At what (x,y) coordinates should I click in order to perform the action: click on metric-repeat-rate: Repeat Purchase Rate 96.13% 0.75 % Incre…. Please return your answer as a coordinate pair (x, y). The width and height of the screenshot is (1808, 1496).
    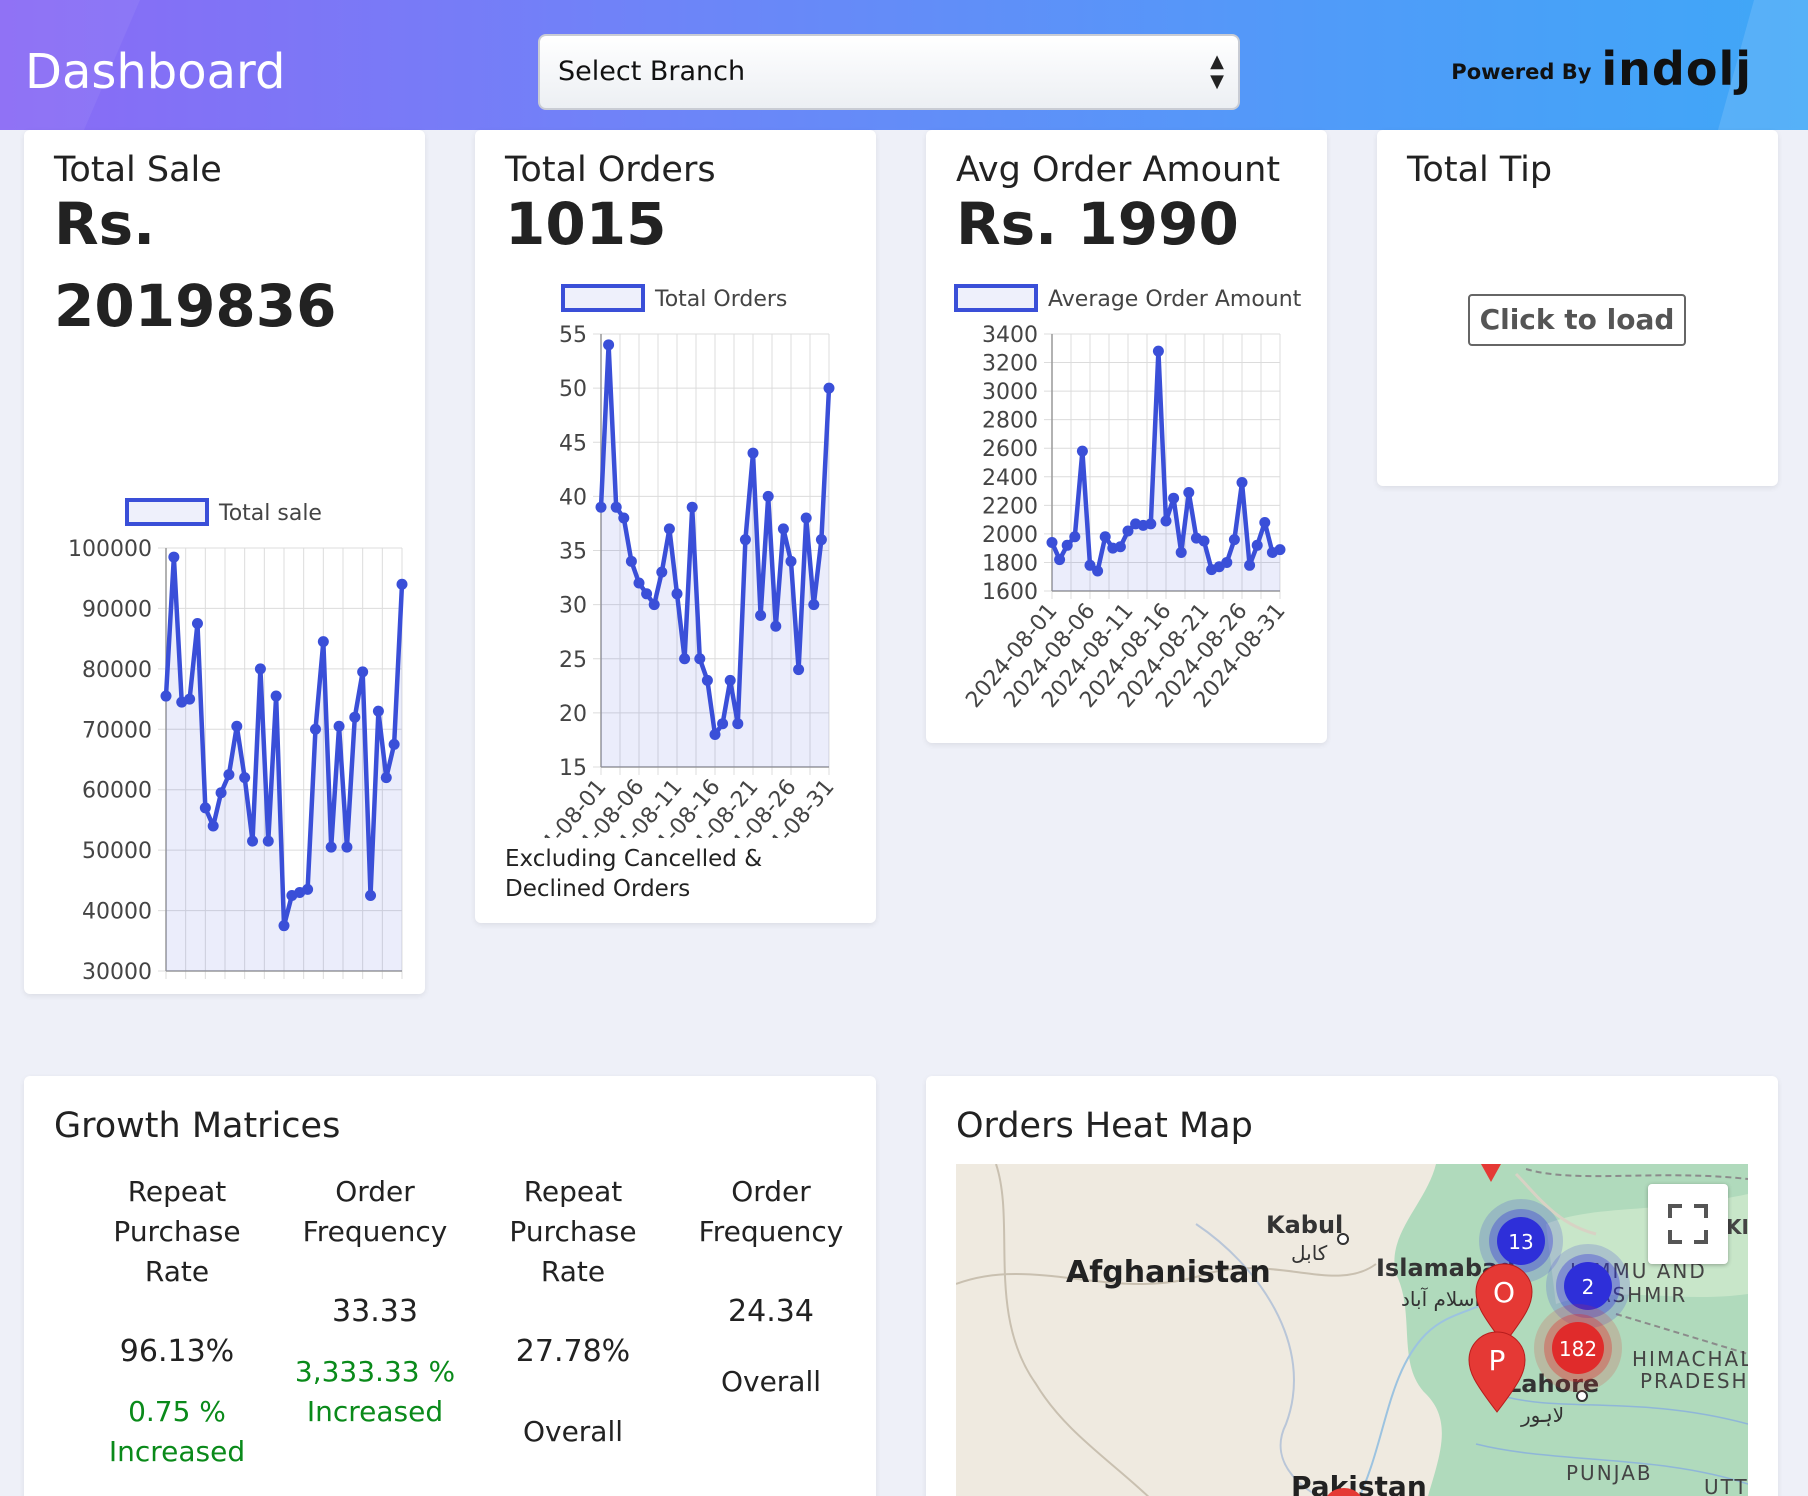
    Looking at the image, I should click on (177, 1322).